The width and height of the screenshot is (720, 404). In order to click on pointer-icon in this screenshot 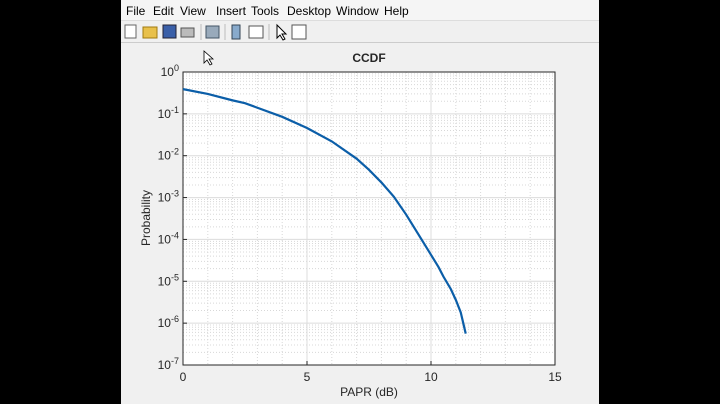, I will do `click(282, 32)`.